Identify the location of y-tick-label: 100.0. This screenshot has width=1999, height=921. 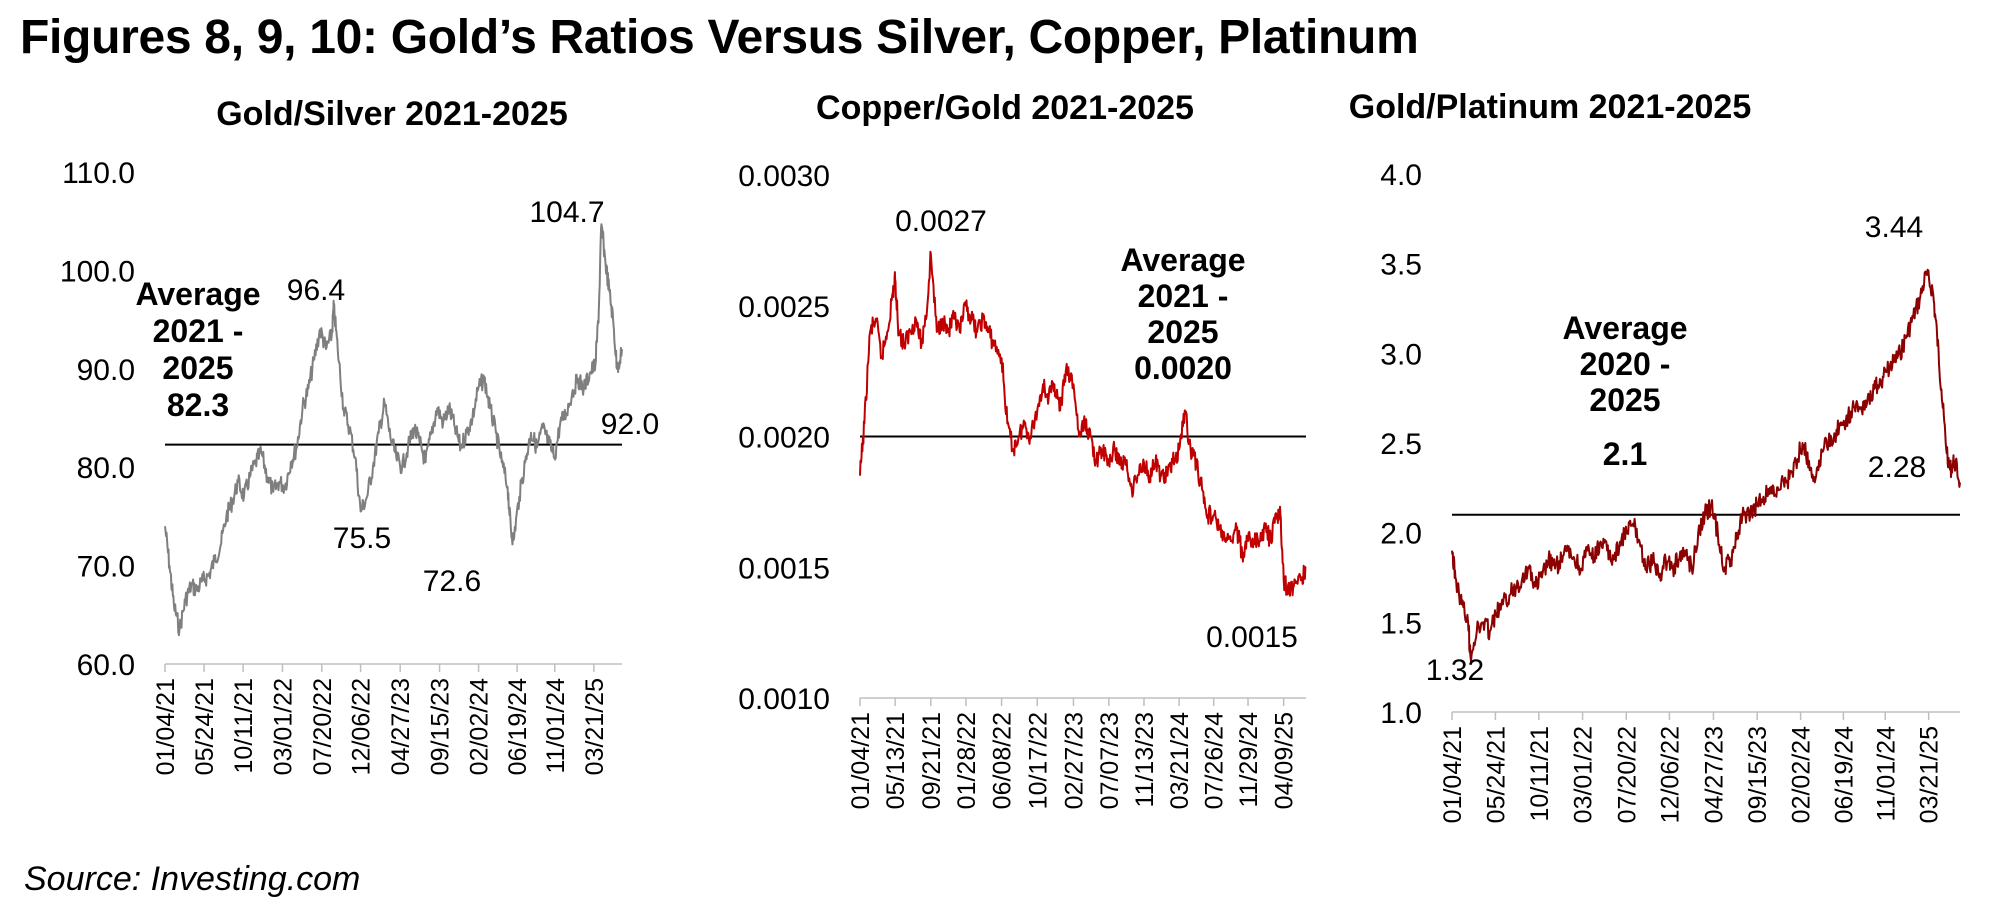
(97, 271).